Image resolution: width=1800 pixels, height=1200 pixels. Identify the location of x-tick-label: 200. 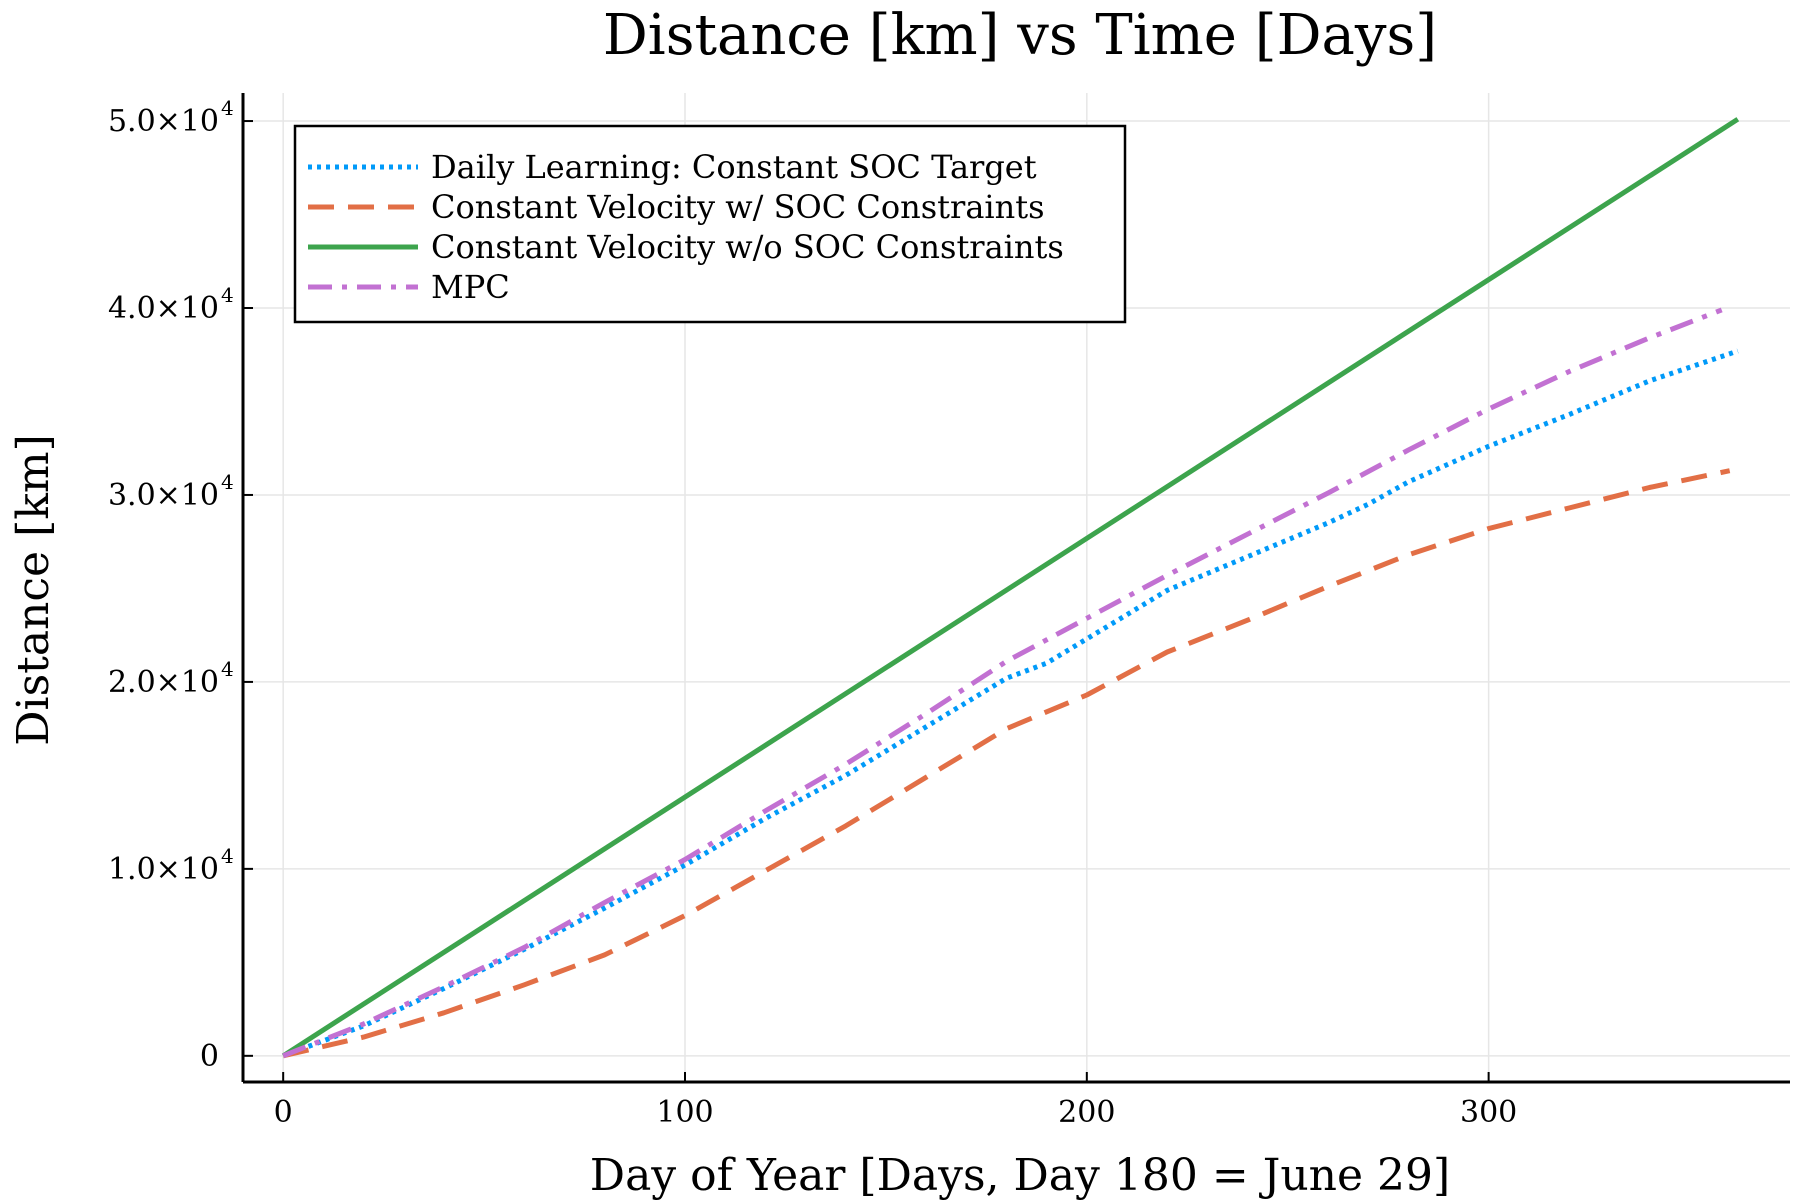
(1086, 1112).